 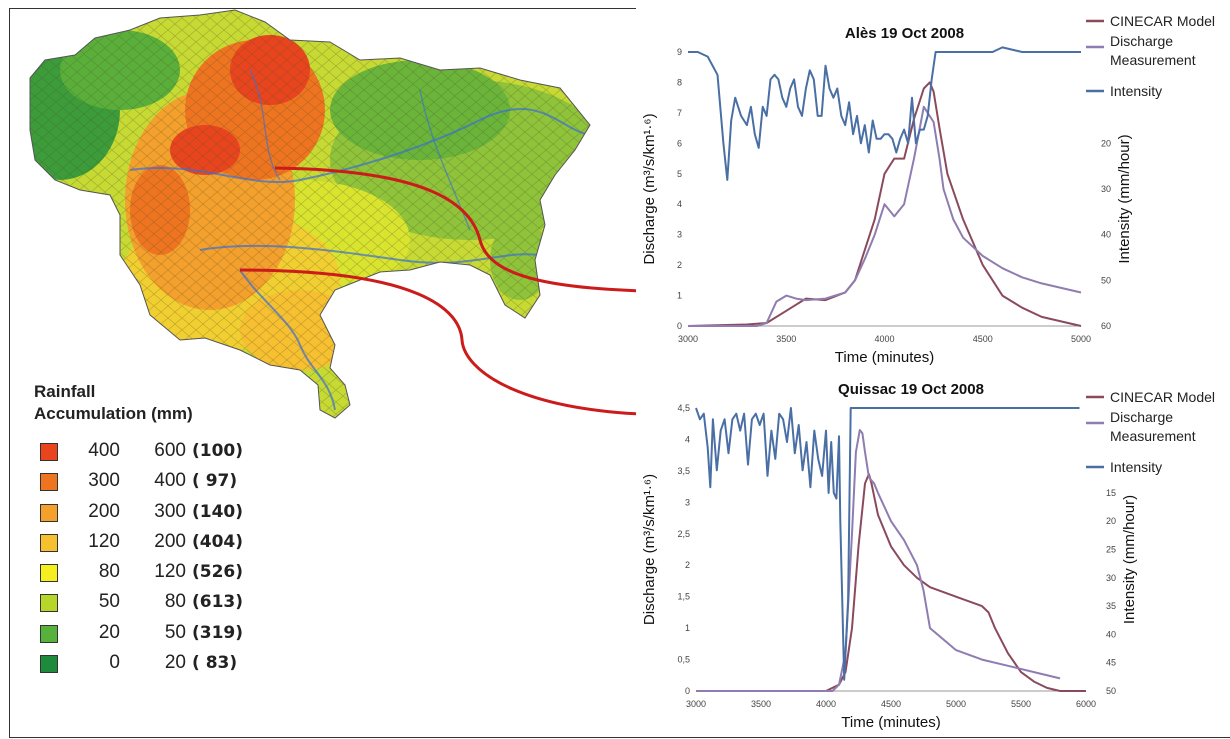 I want to click on legend-low: 120, so click(x=104, y=541).